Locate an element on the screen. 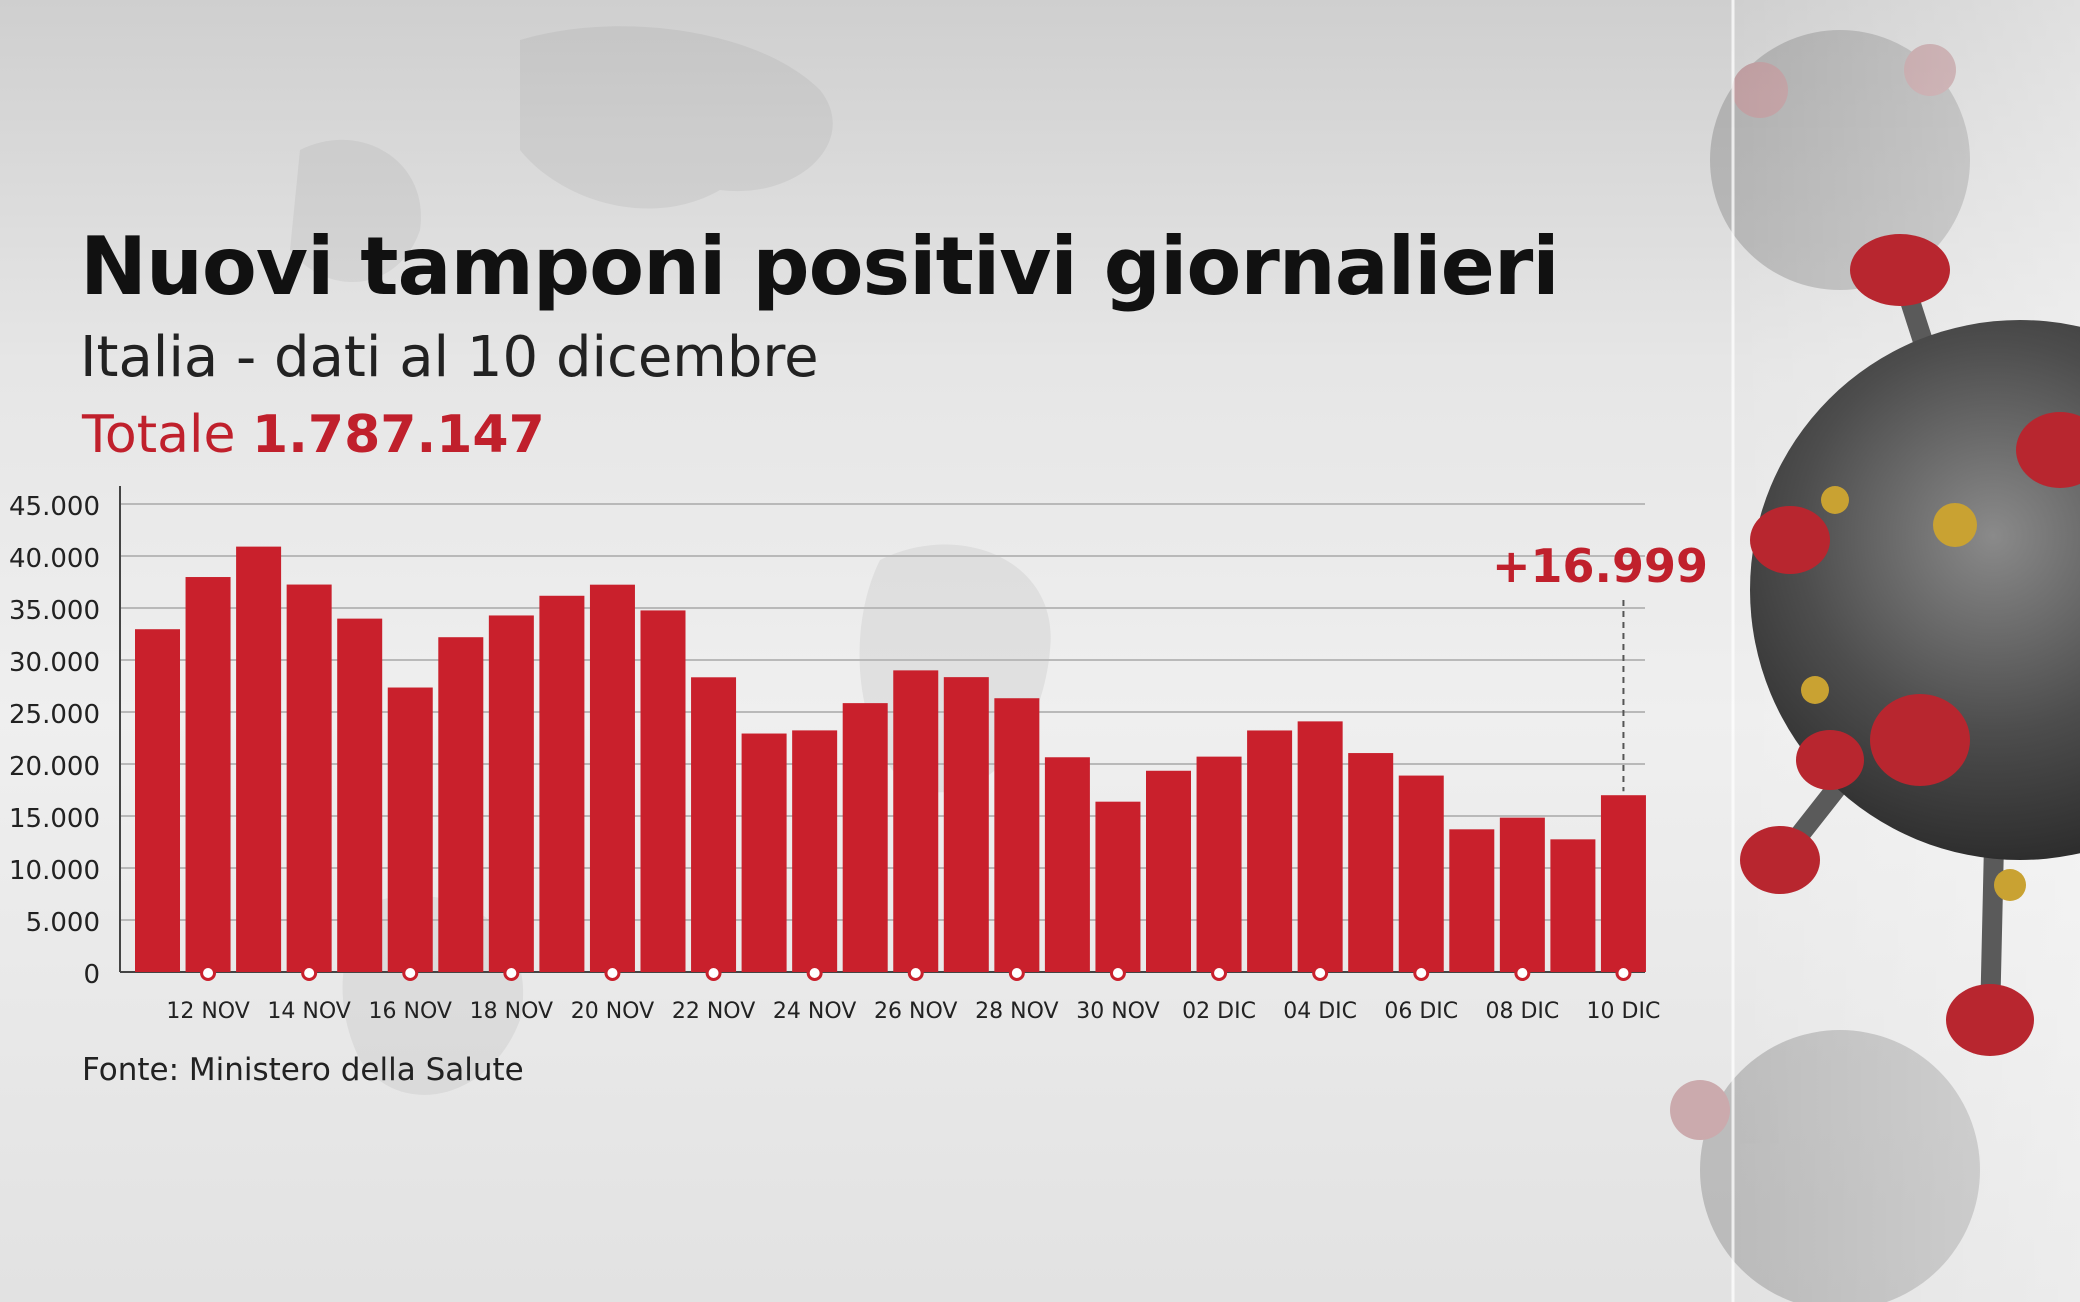 Image resolution: width=2080 pixels, height=1302 pixels. virus-illustration is located at coordinates (1910, 645).